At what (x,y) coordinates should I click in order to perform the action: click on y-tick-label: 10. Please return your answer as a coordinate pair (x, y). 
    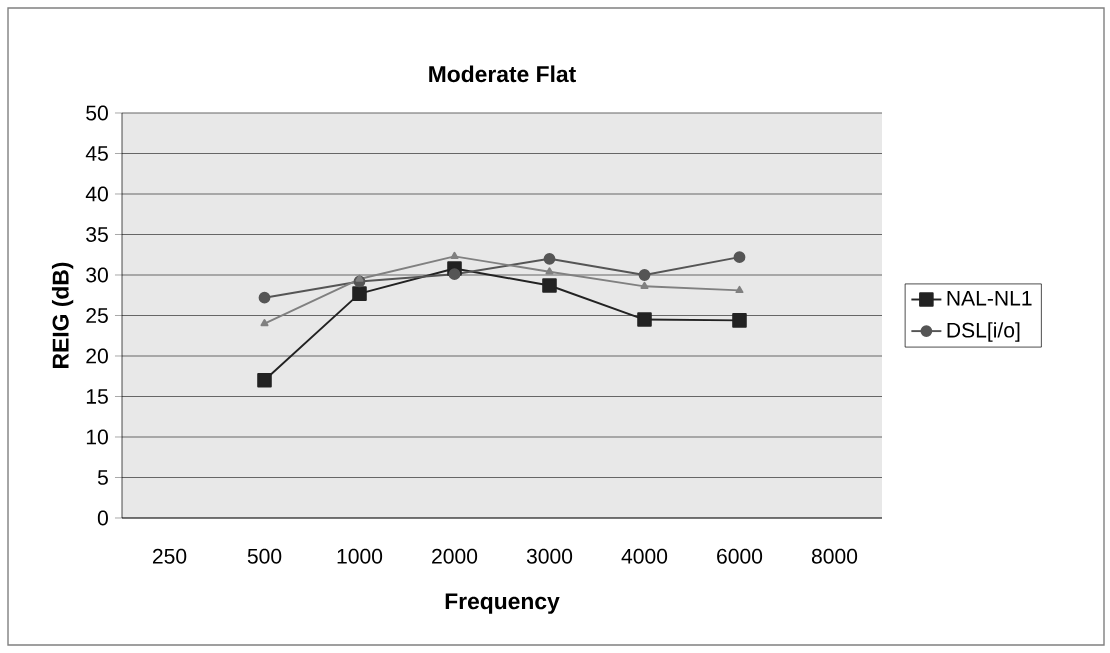
    Looking at the image, I should click on (97, 437).